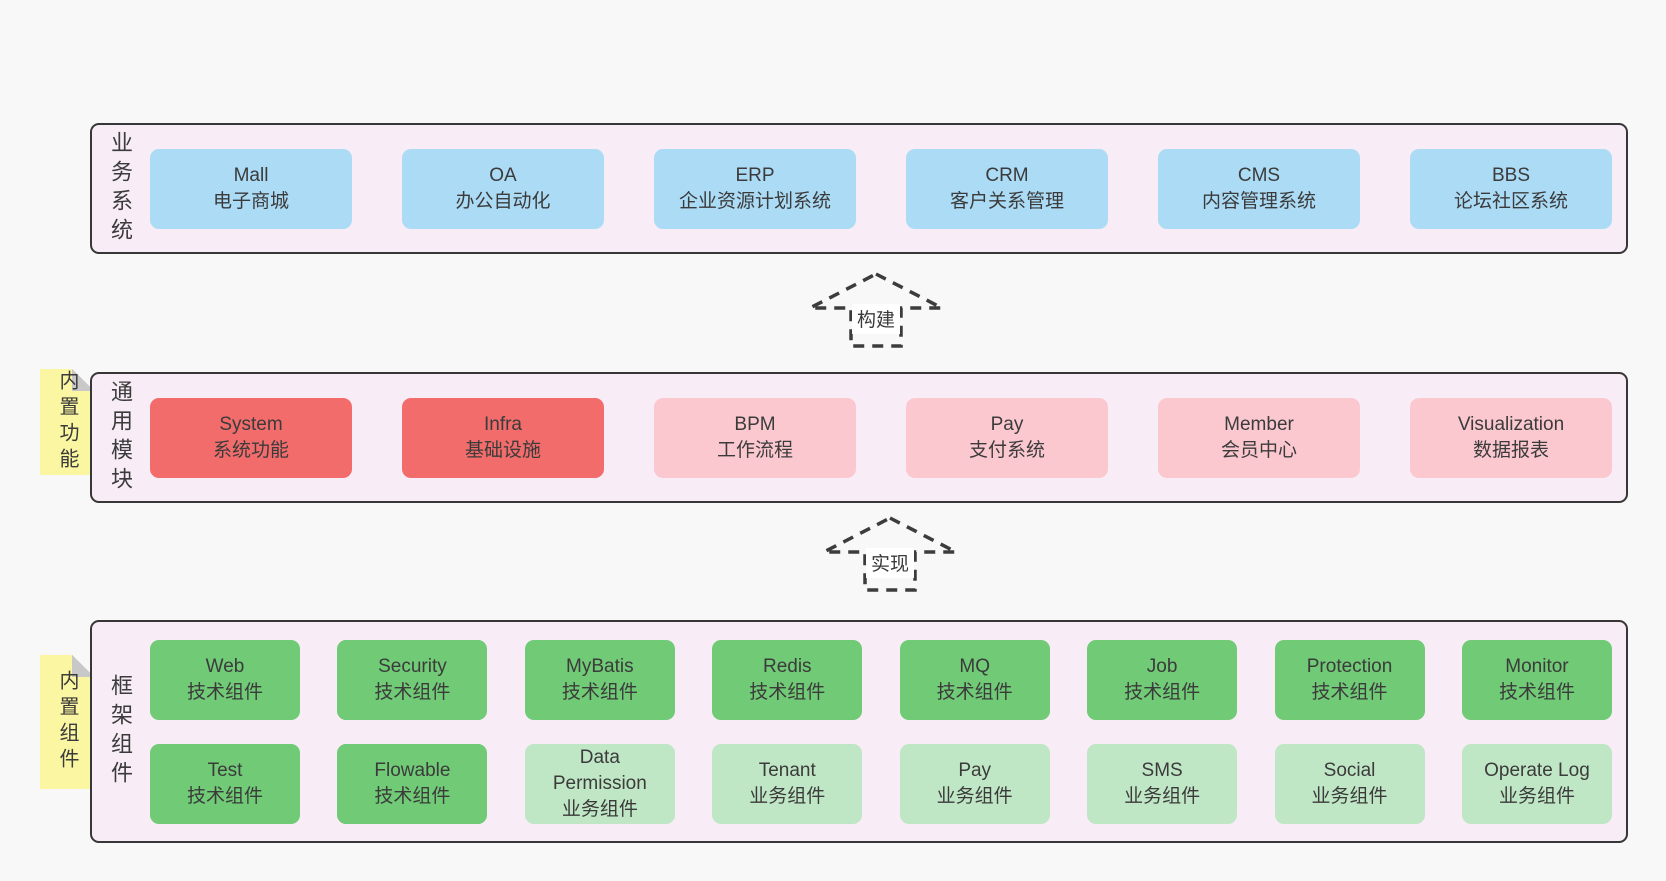 This screenshot has height=881, width=1666. What do you see at coordinates (1536, 783) in the screenshot?
I see `component-box-operate-log: Operate Log 业务组件` at bounding box center [1536, 783].